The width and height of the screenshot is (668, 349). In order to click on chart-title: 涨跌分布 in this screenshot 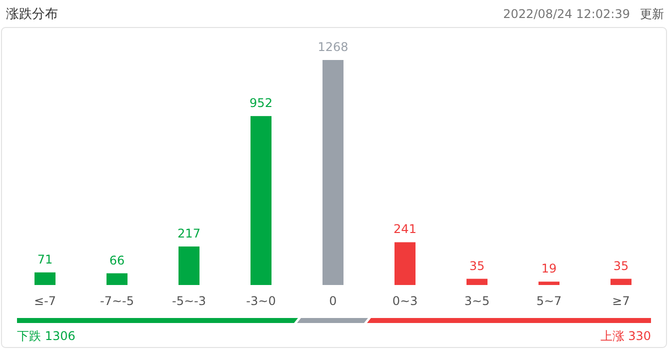, I will do `click(32, 14)`.